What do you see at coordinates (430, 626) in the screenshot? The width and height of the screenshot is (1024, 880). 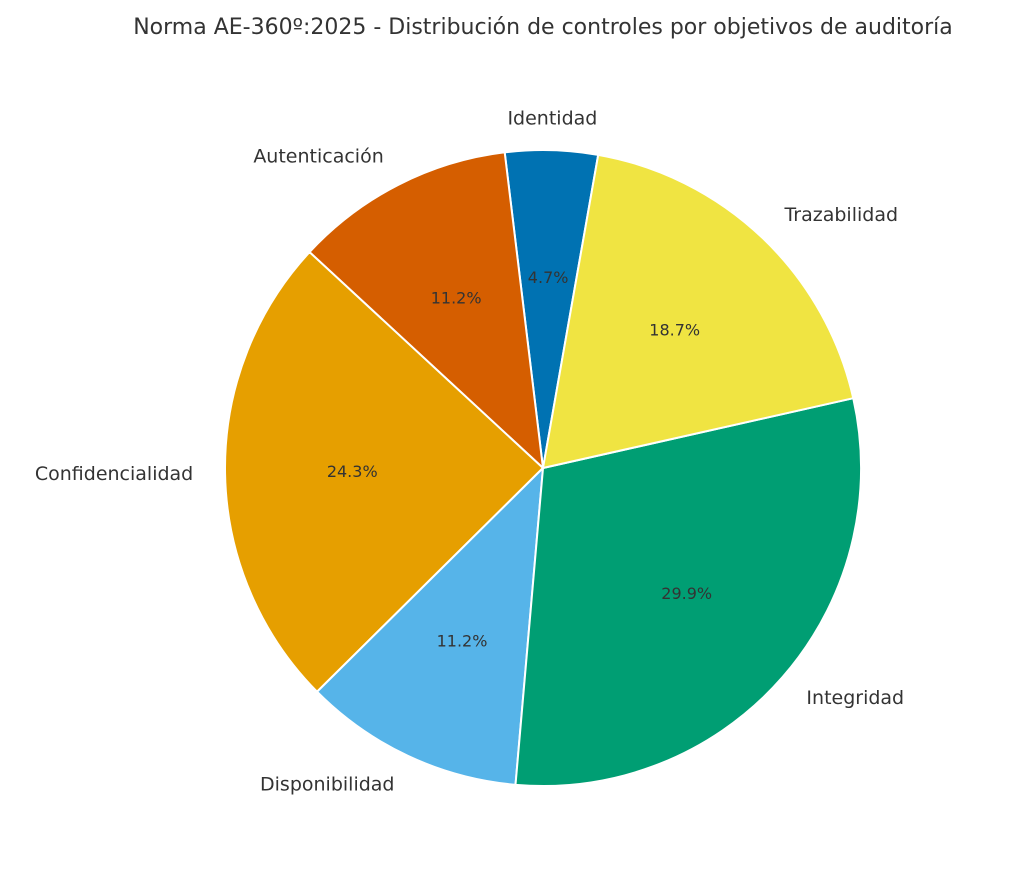 I see `pie-slice-disponibilidad` at bounding box center [430, 626].